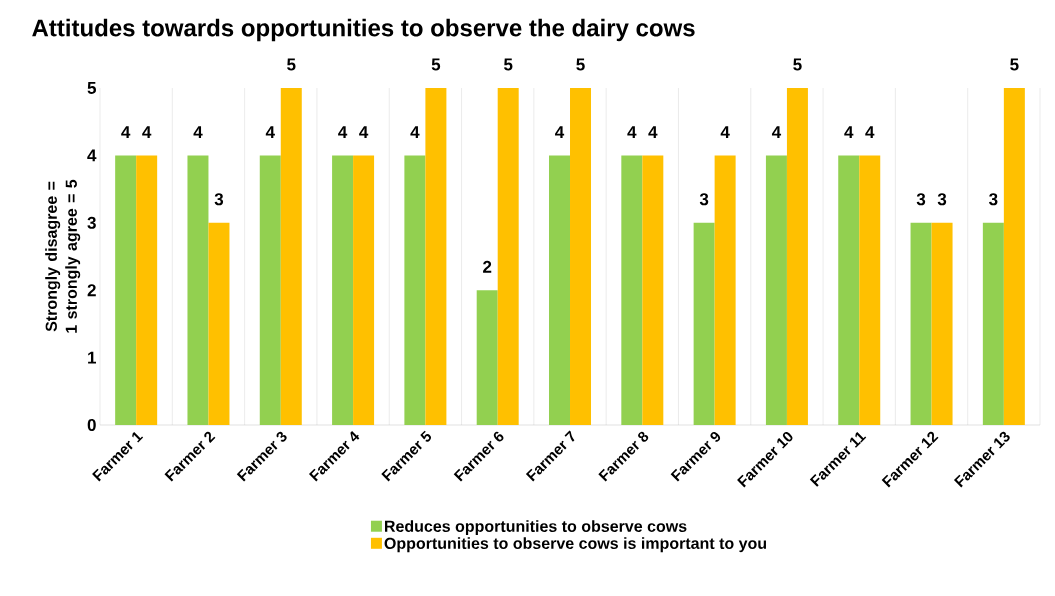  I want to click on data-label: 2, so click(487, 266).